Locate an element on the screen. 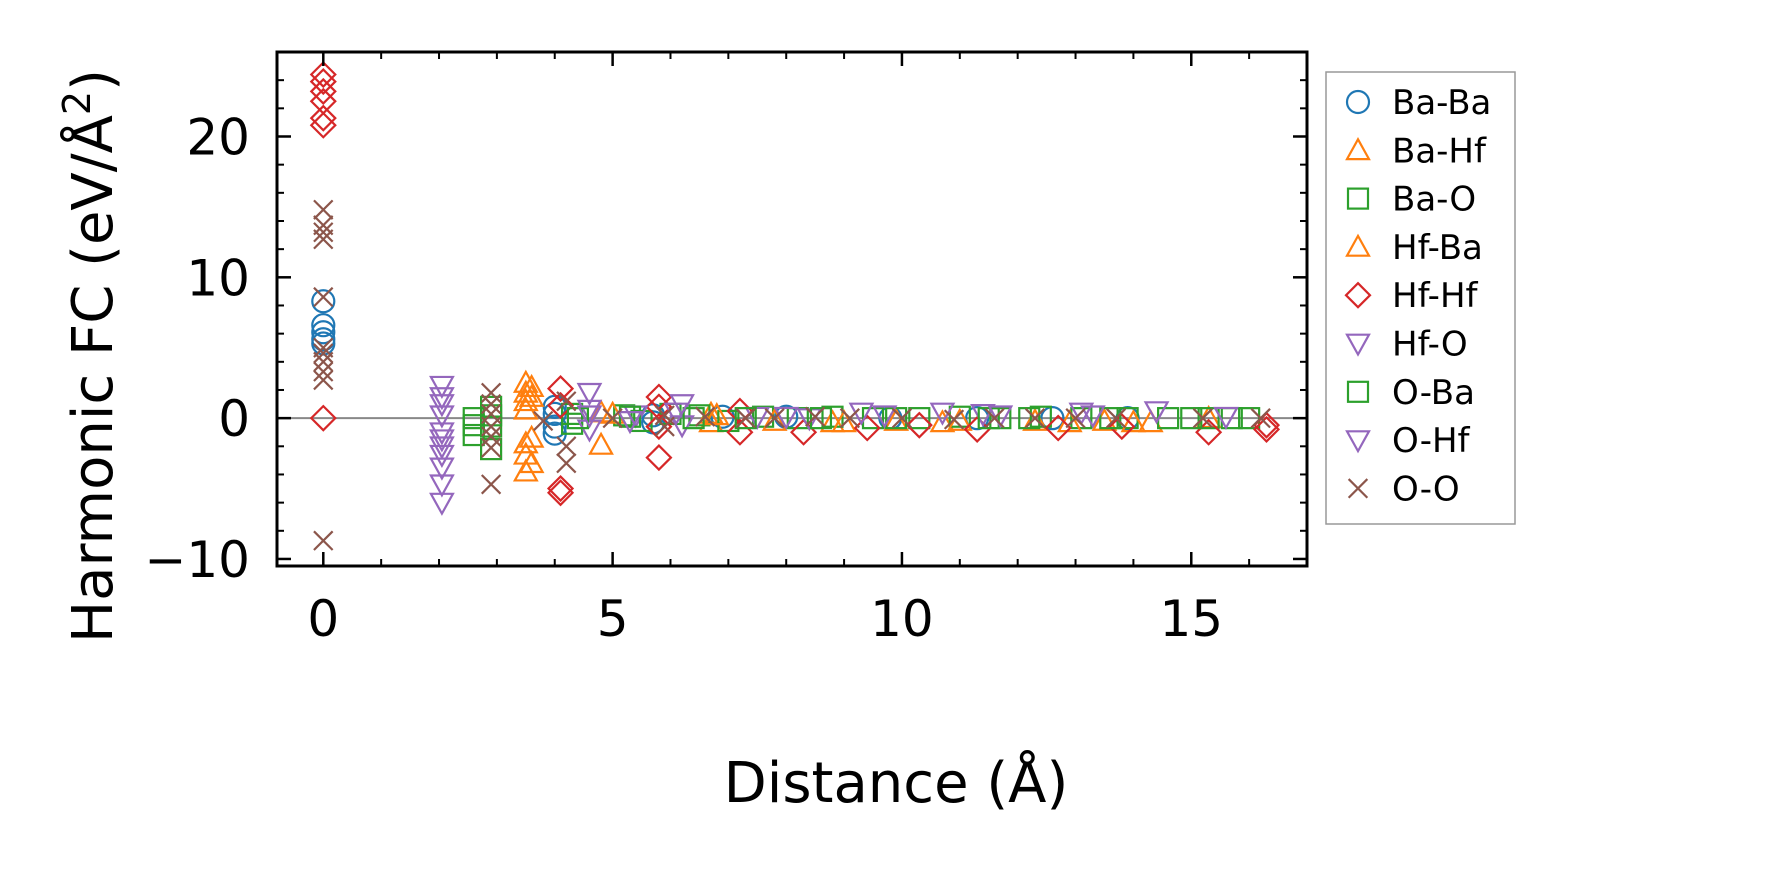  legend-marker-hf-ba is located at coordinates (1358, 245).